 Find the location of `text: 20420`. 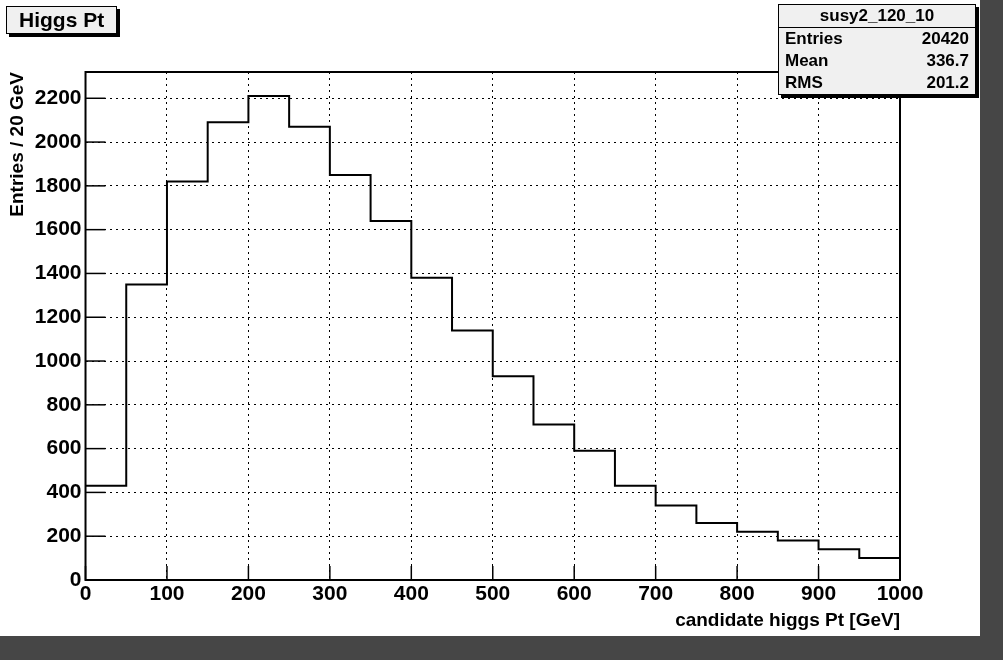

text: 20420 is located at coordinates (945, 39).